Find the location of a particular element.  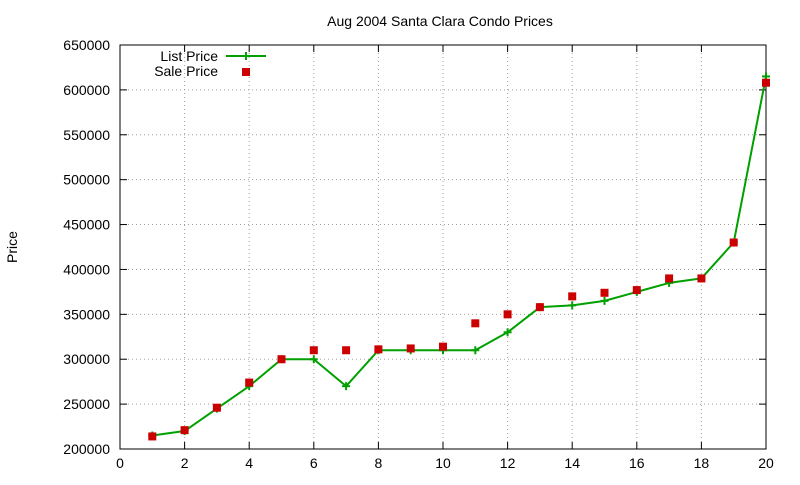

chart-title: Aug 2004 Santa Clara Condo Prices is located at coordinates (440, 21).